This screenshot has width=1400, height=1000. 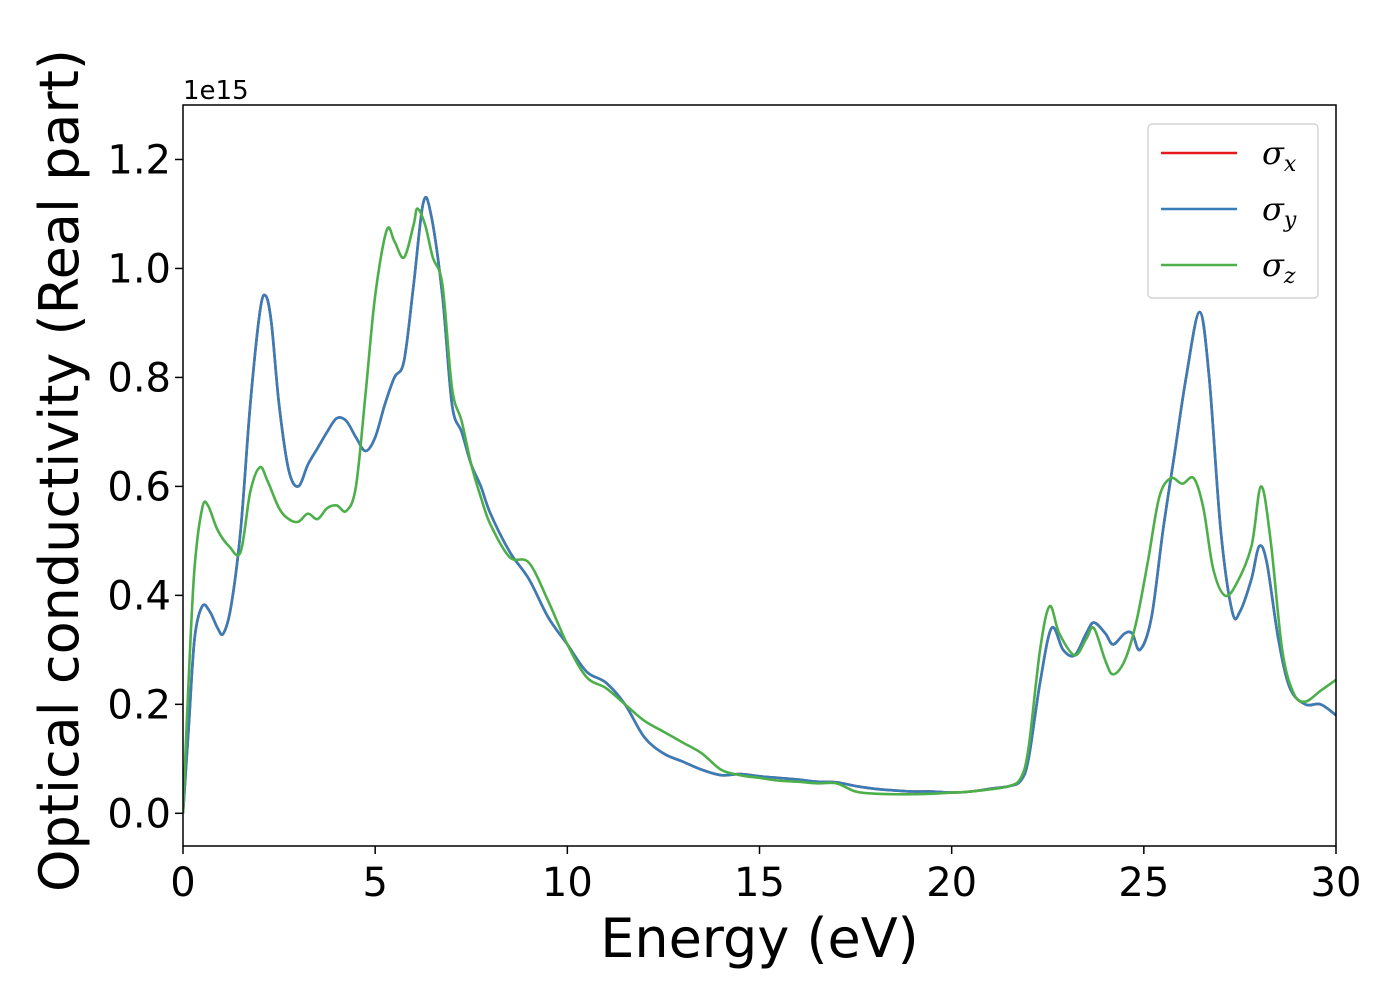 I want to click on legend-label-y: σy, so click(x=1279, y=211).